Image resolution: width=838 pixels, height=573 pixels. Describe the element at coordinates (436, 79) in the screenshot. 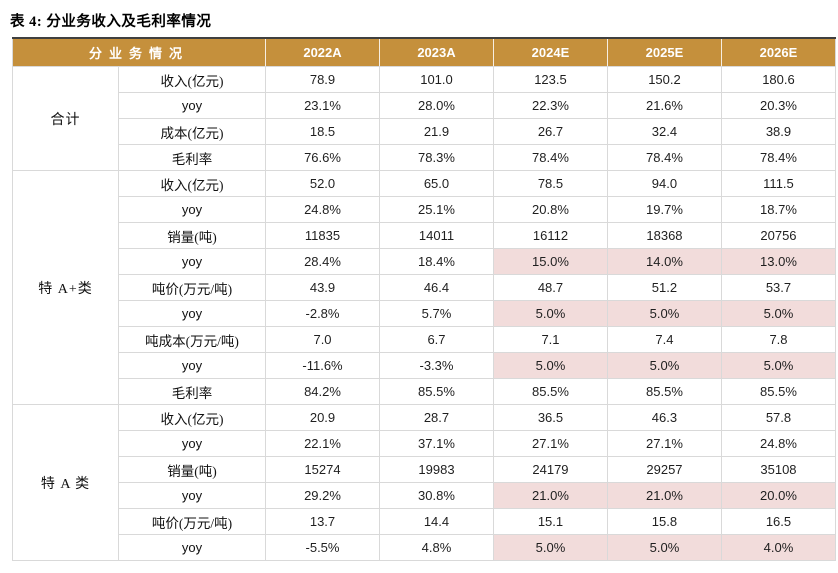

I see `value-cell: 101.0` at that location.